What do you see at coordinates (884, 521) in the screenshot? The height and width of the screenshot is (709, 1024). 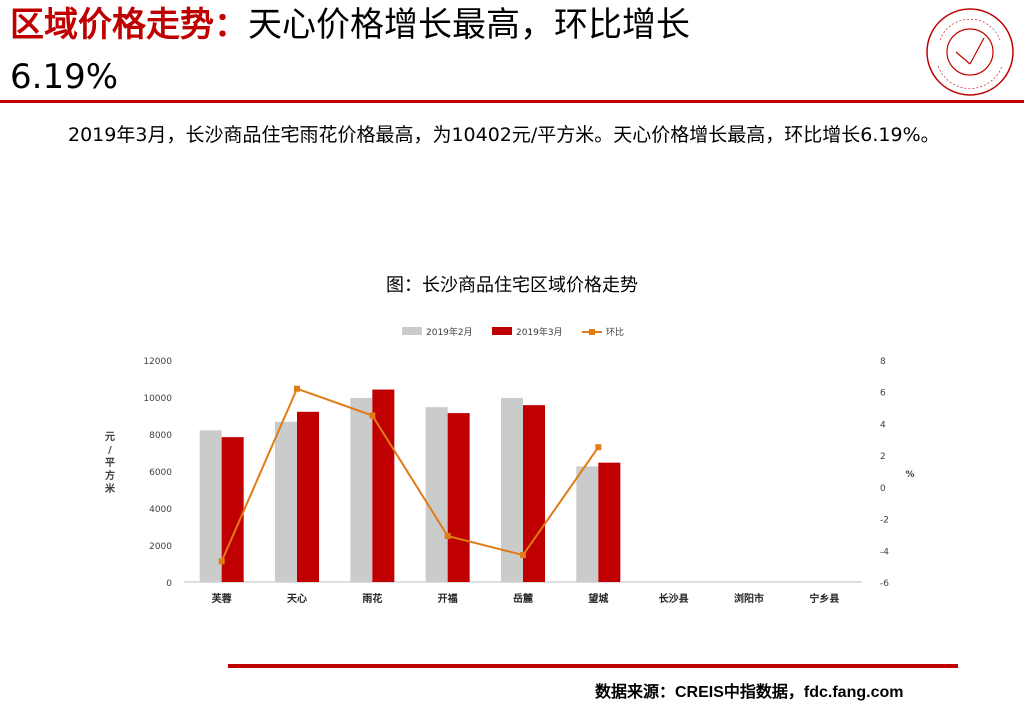 I see `y2-tick-label: -2` at bounding box center [884, 521].